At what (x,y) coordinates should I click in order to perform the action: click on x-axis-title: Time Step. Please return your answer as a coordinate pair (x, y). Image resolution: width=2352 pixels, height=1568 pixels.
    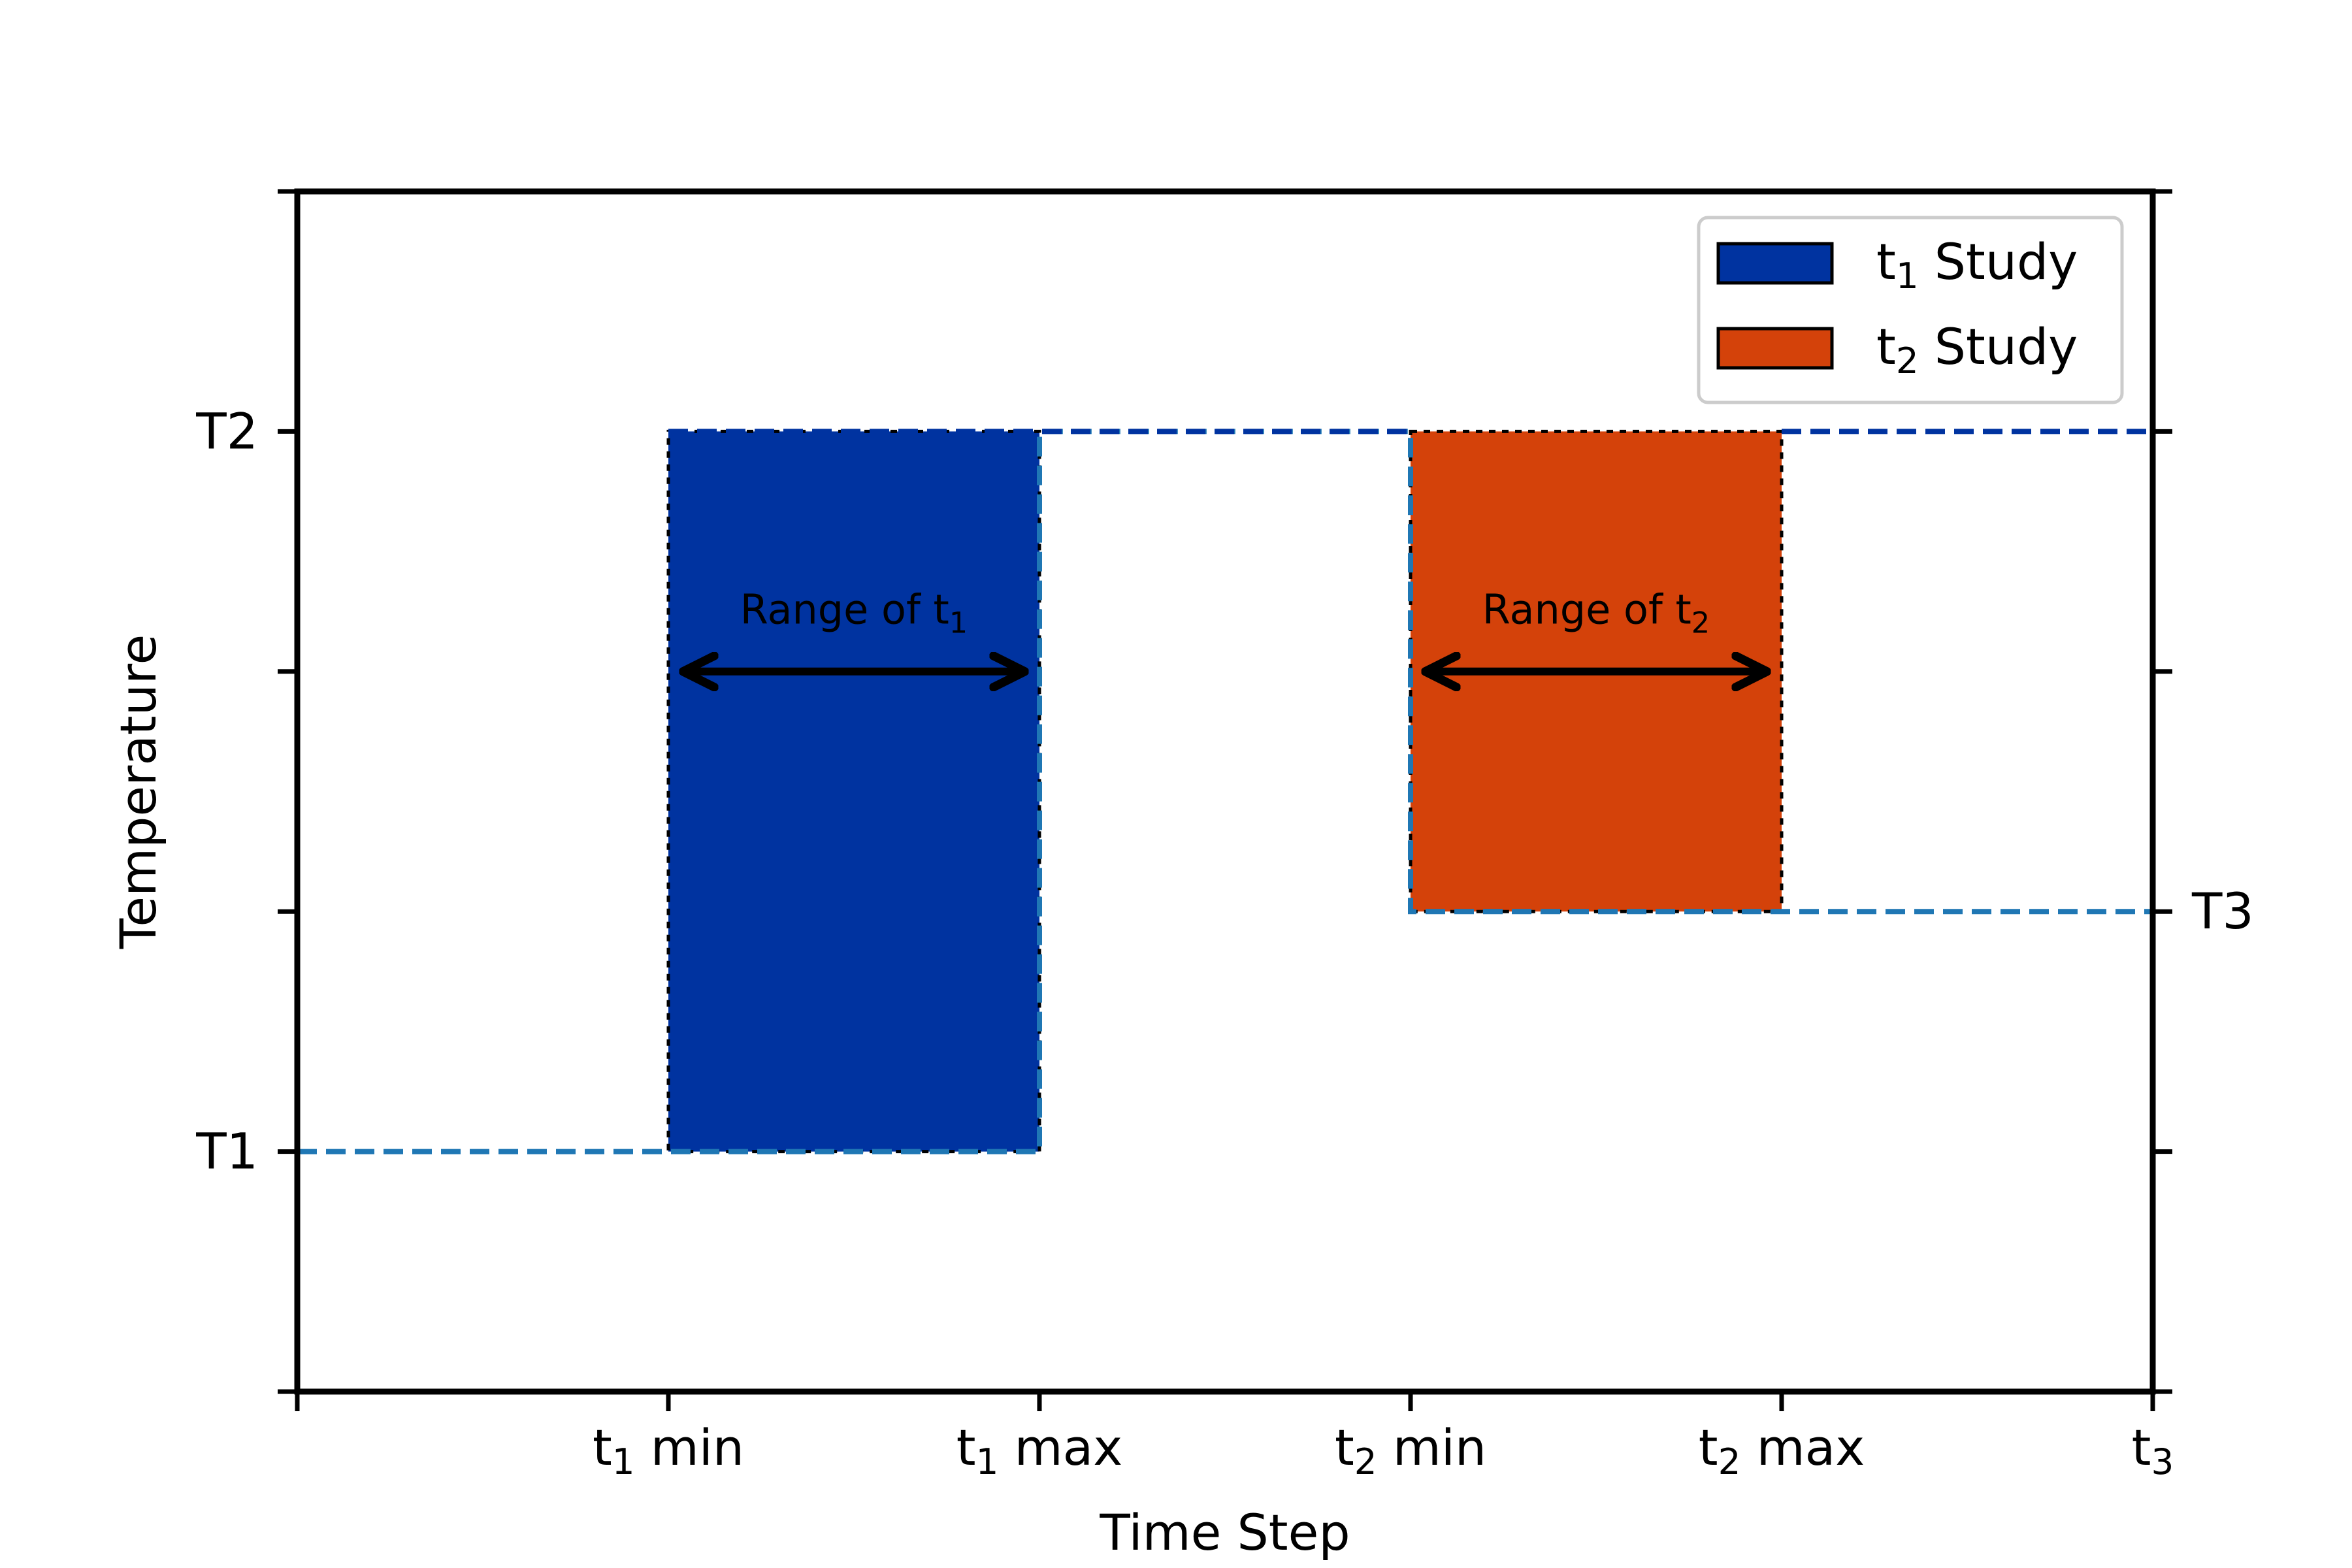
    Looking at the image, I should click on (1224, 1532).